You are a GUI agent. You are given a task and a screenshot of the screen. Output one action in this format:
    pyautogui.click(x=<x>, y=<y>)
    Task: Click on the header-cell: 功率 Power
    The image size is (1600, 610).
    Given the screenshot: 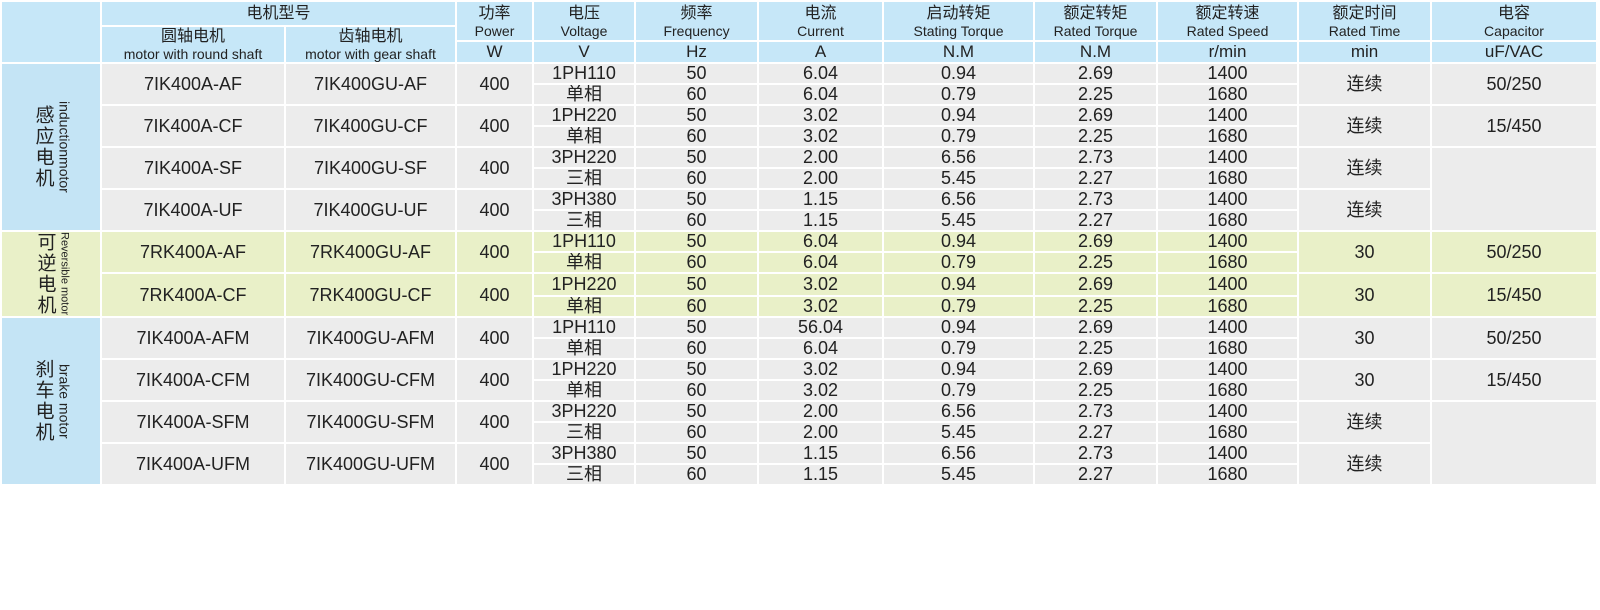 What is the action you would take?
    pyautogui.click(x=495, y=21)
    